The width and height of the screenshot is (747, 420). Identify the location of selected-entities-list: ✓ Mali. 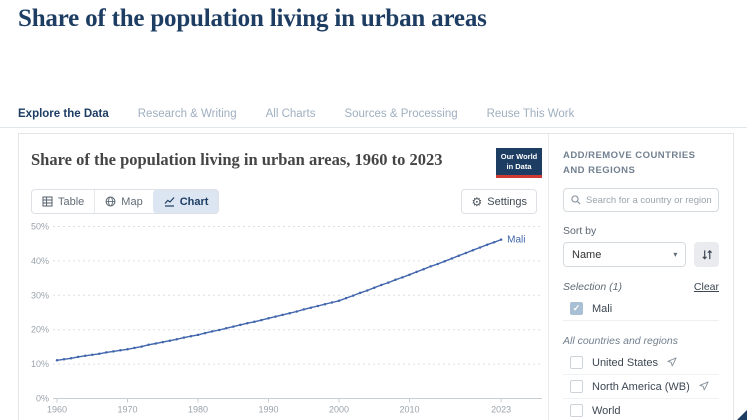
(641, 309).